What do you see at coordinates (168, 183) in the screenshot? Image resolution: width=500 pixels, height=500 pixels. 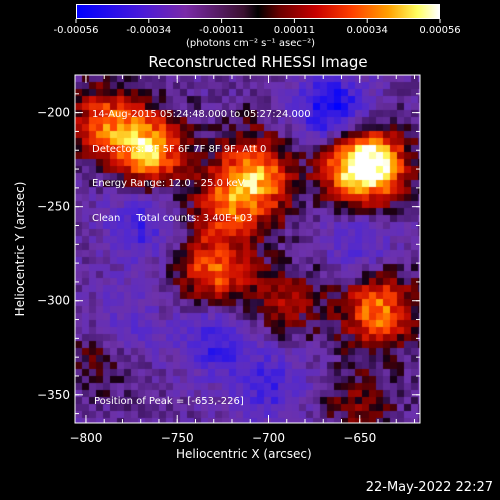 I see `info-energy-range: Energy Range: 12.0 - 25.0 keV` at bounding box center [168, 183].